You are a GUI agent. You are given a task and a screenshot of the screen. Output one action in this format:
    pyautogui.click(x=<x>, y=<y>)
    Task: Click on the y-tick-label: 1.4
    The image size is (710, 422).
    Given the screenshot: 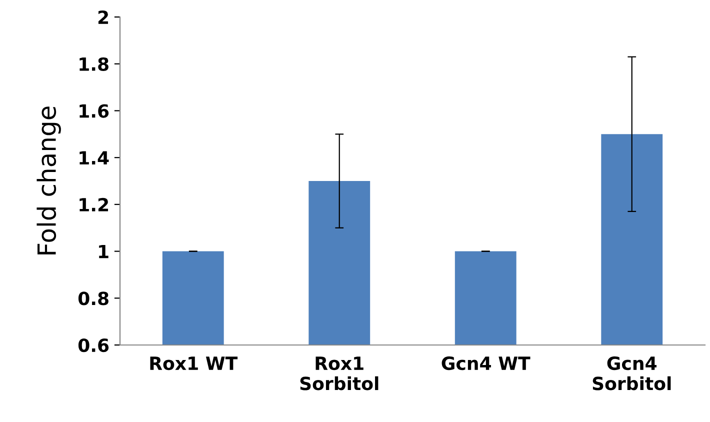 What is the action you would take?
    pyautogui.click(x=94, y=157)
    